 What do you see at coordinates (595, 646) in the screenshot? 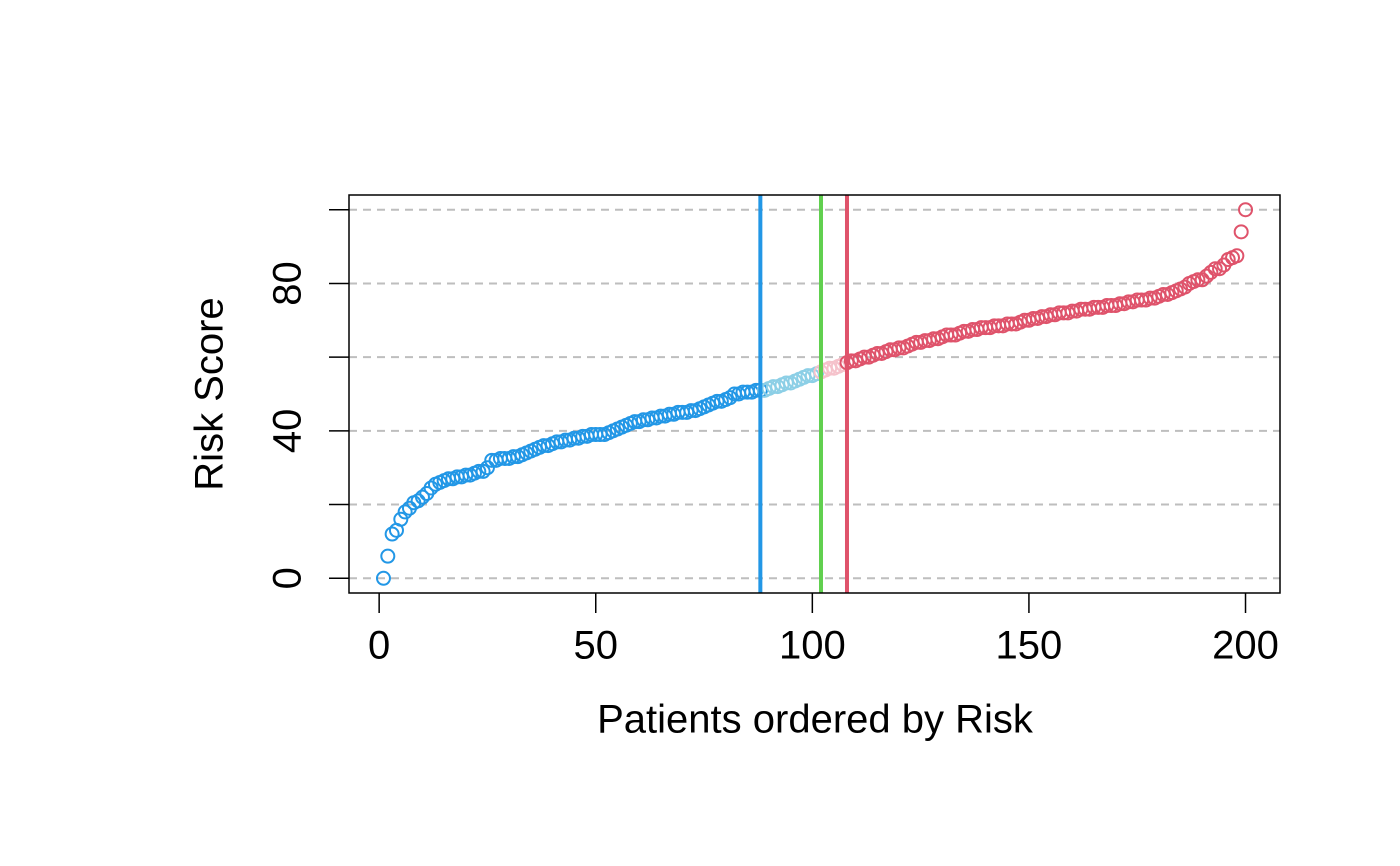
I see `x-tick-label: 50` at bounding box center [595, 646].